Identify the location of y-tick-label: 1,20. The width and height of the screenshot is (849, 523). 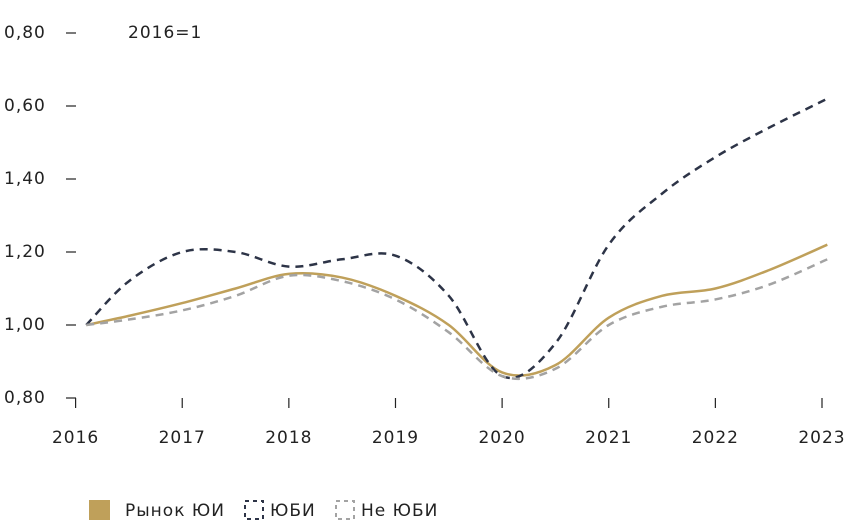
(25, 252).